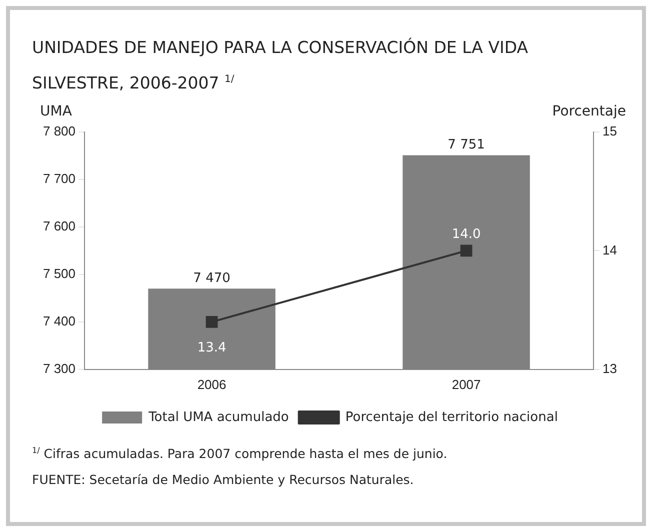 The height and width of the screenshot is (532, 652). Describe the element at coordinates (59, 131) in the screenshot. I see `y-tick-label: 7 800` at that location.